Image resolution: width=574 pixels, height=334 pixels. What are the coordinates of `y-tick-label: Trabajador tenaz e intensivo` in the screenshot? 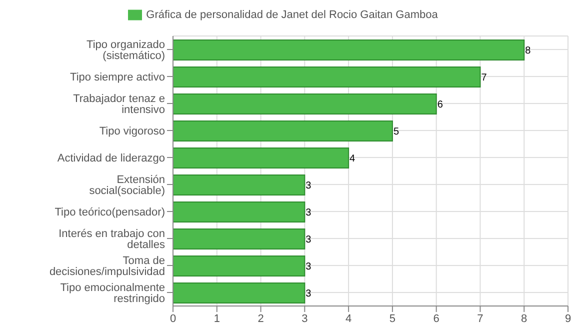 It's located at (119, 104).